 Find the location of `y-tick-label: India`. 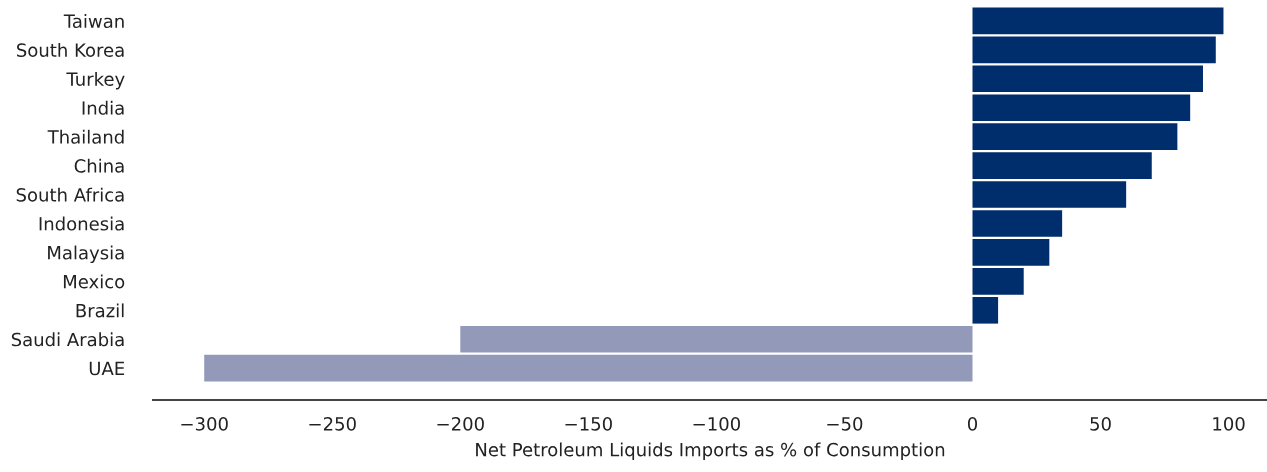

y-tick-label: India is located at coordinates (103, 107).